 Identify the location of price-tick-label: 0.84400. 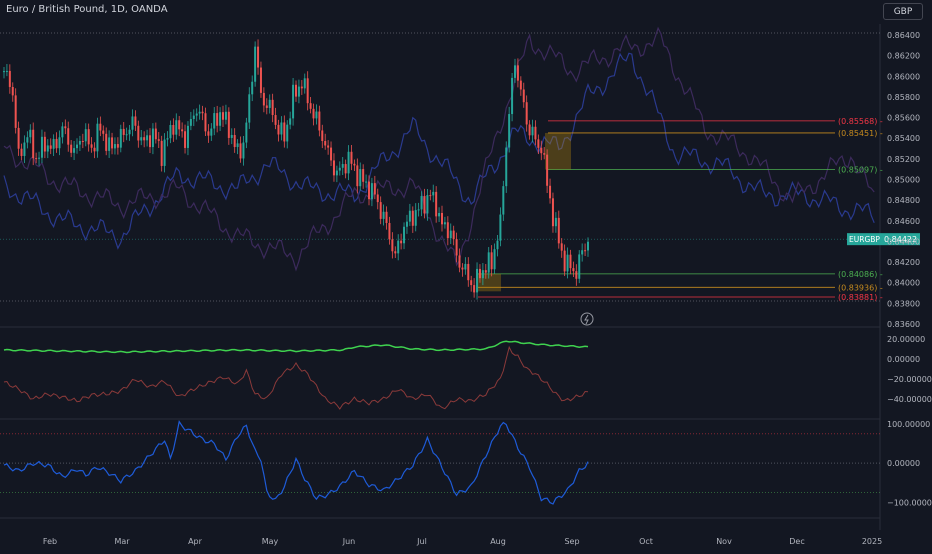
(903, 241).